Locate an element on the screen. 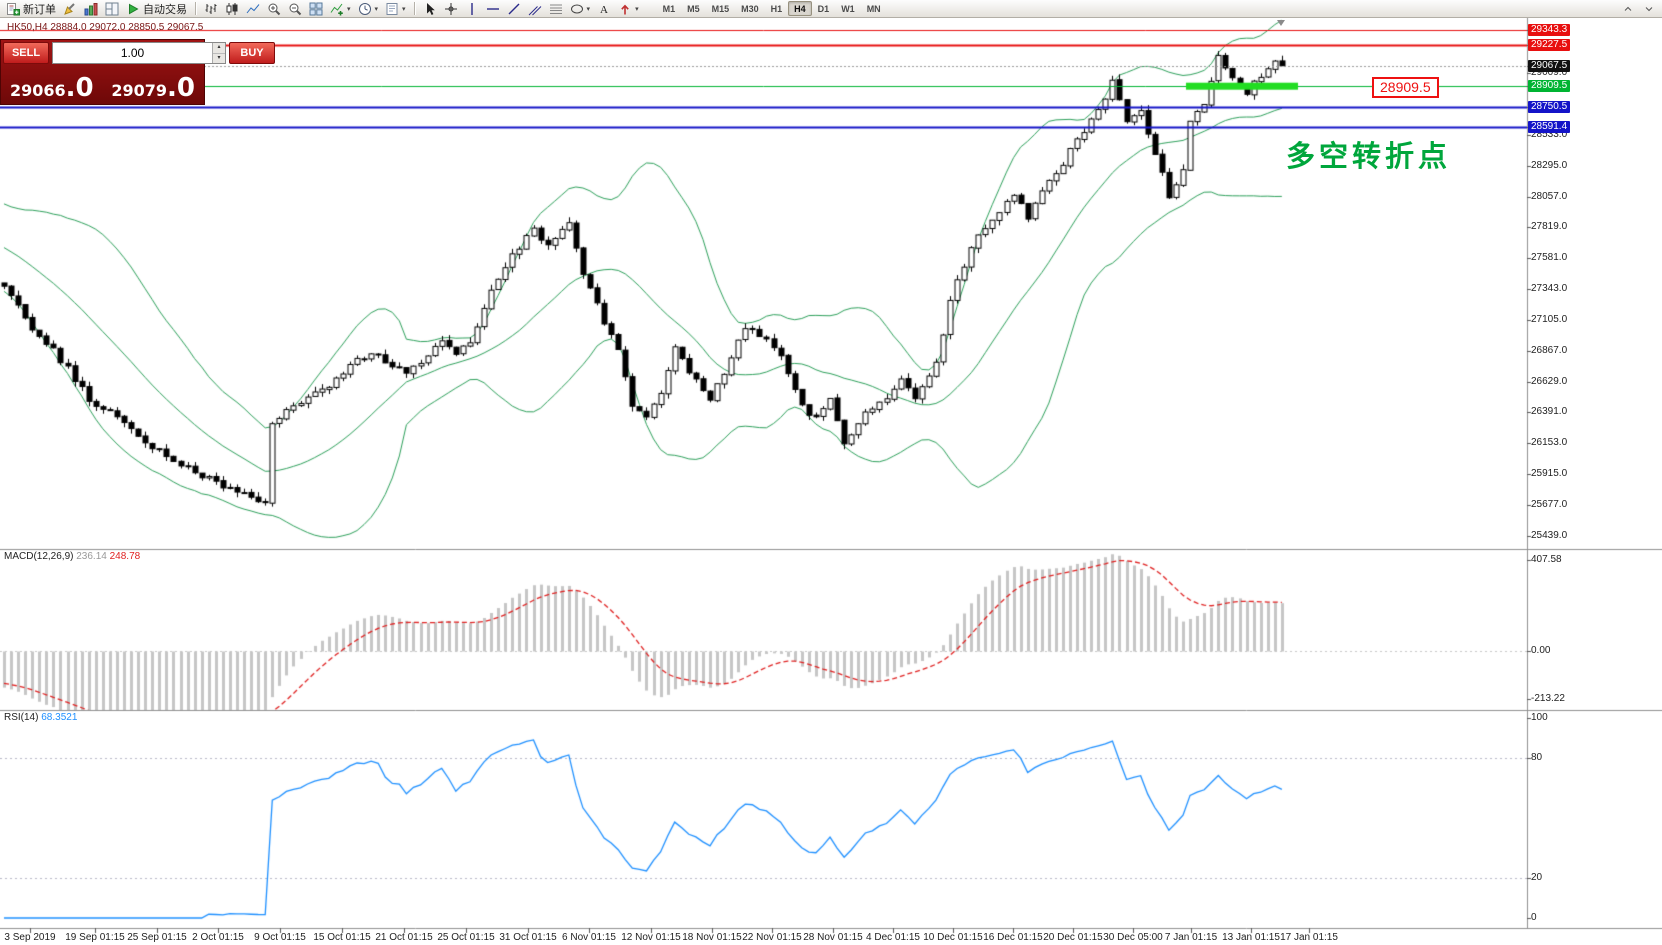 The width and height of the screenshot is (1662, 945). zoom-in-icon is located at coordinates (274, 9).